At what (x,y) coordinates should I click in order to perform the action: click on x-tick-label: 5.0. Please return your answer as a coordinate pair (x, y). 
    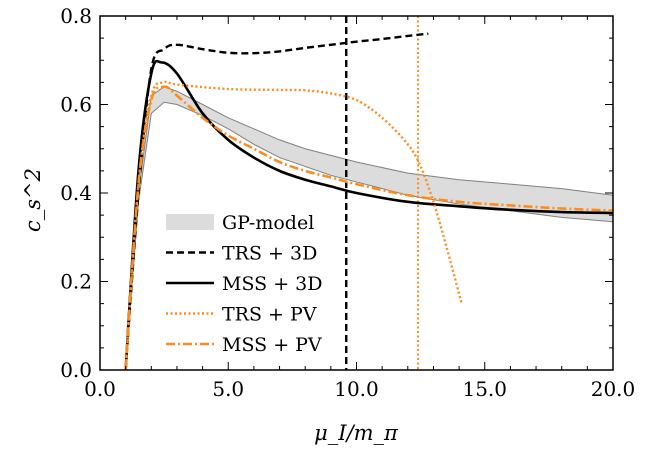
    Looking at the image, I should click on (228, 389).